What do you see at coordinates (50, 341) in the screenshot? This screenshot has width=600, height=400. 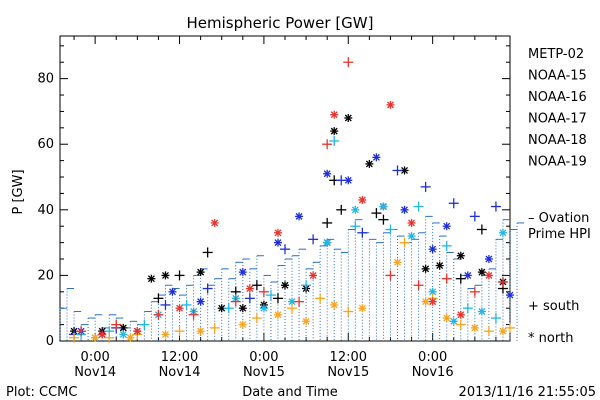 I see `y-tick-label: 0` at bounding box center [50, 341].